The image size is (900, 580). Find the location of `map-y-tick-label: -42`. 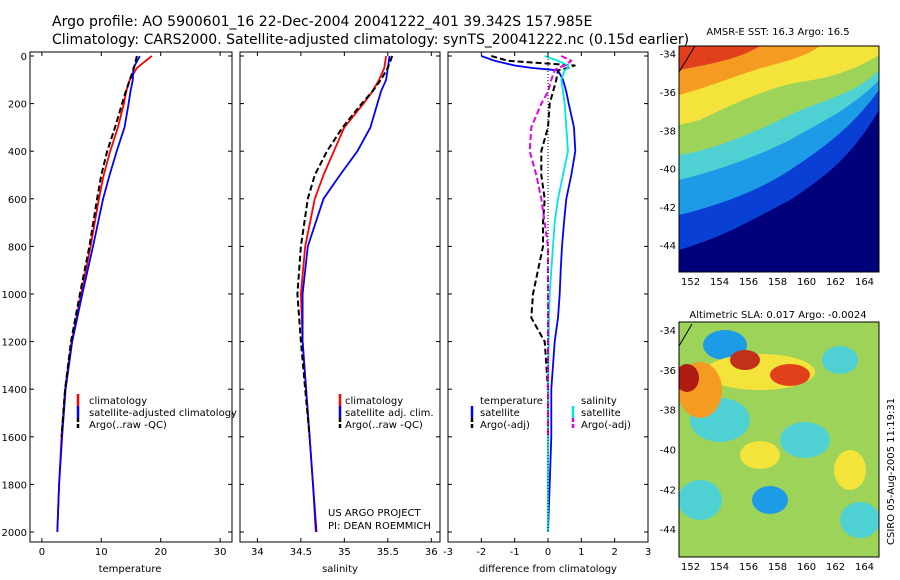

map-y-tick-label: -42 is located at coordinates (668, 490).